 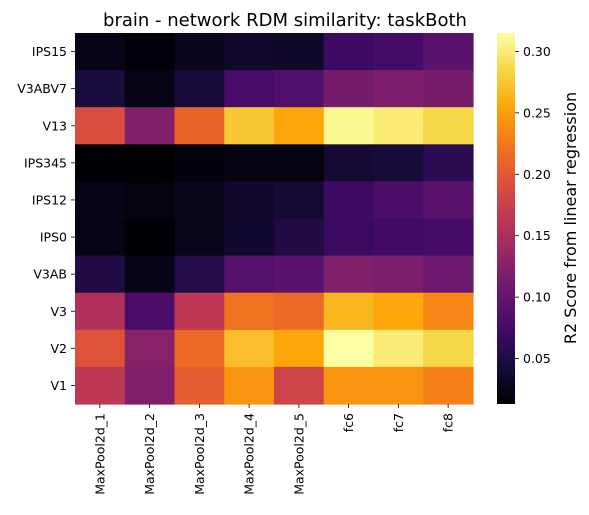 I want to click on colorbar-ticks: 0.05 0.10 0.15 0.20 0.25 0.30, so click(x=533, y=205).